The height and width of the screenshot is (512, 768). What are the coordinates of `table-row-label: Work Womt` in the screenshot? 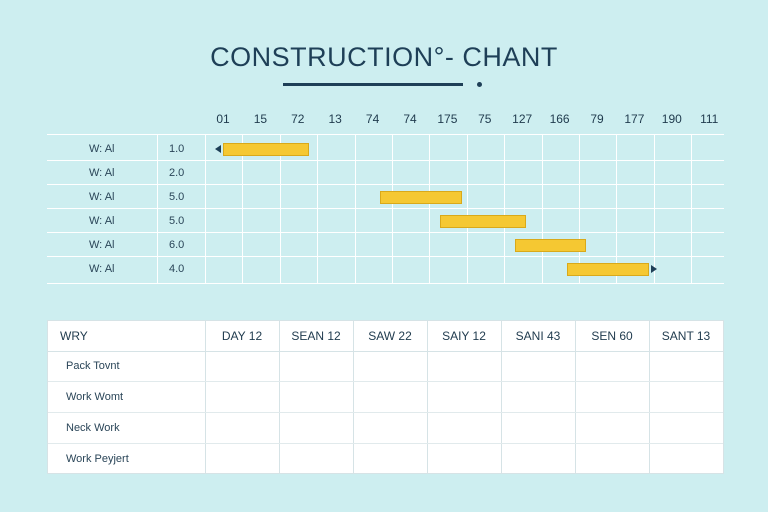 It's located at (95, 397).